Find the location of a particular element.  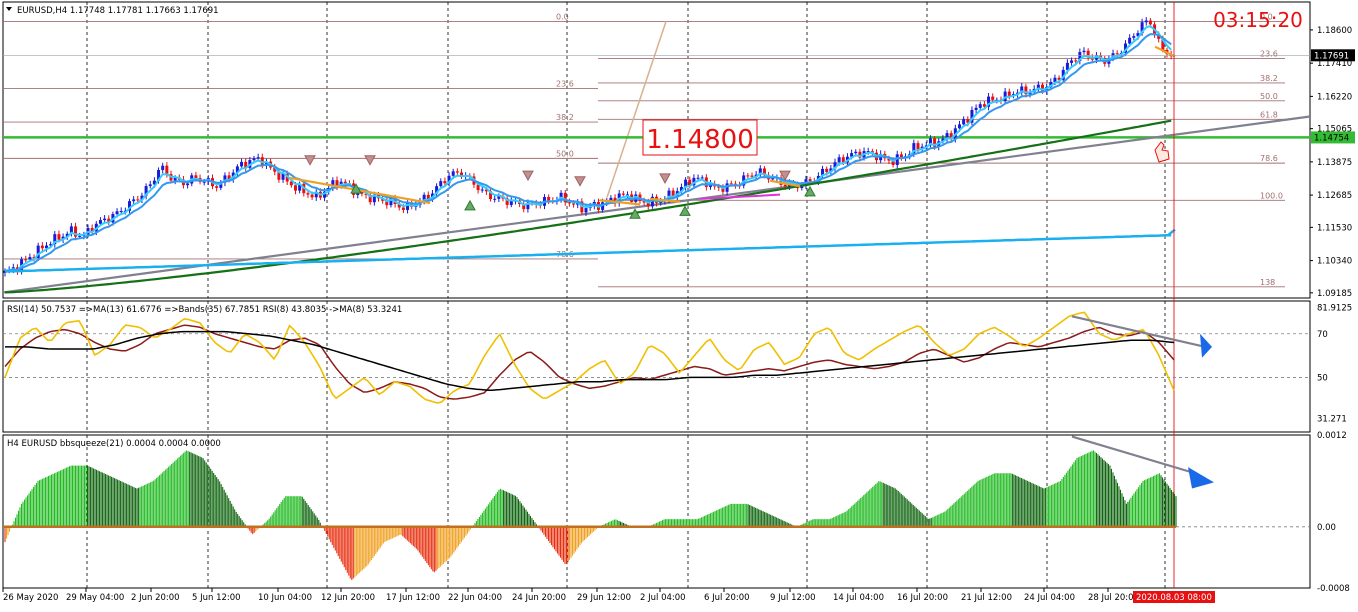

x-tick-label: 22 Jun 04:00 is located at coordinates (475, 598).